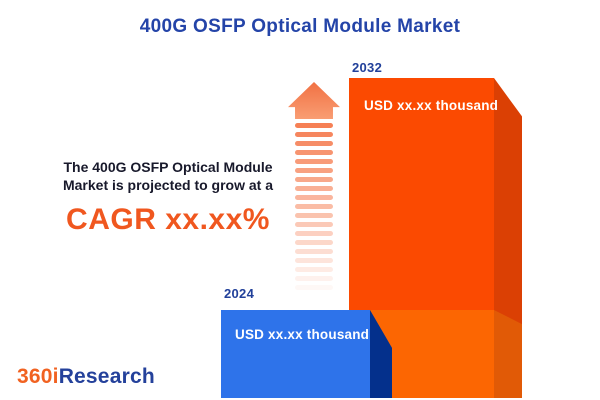 Image resolution: width=600 pixels, height=400 pixels. What do you see at coordinates (168, 185) in the screenshot?
I see `growth-note-line2: Market is projected to grow at a` at bounding box center [168, 185].